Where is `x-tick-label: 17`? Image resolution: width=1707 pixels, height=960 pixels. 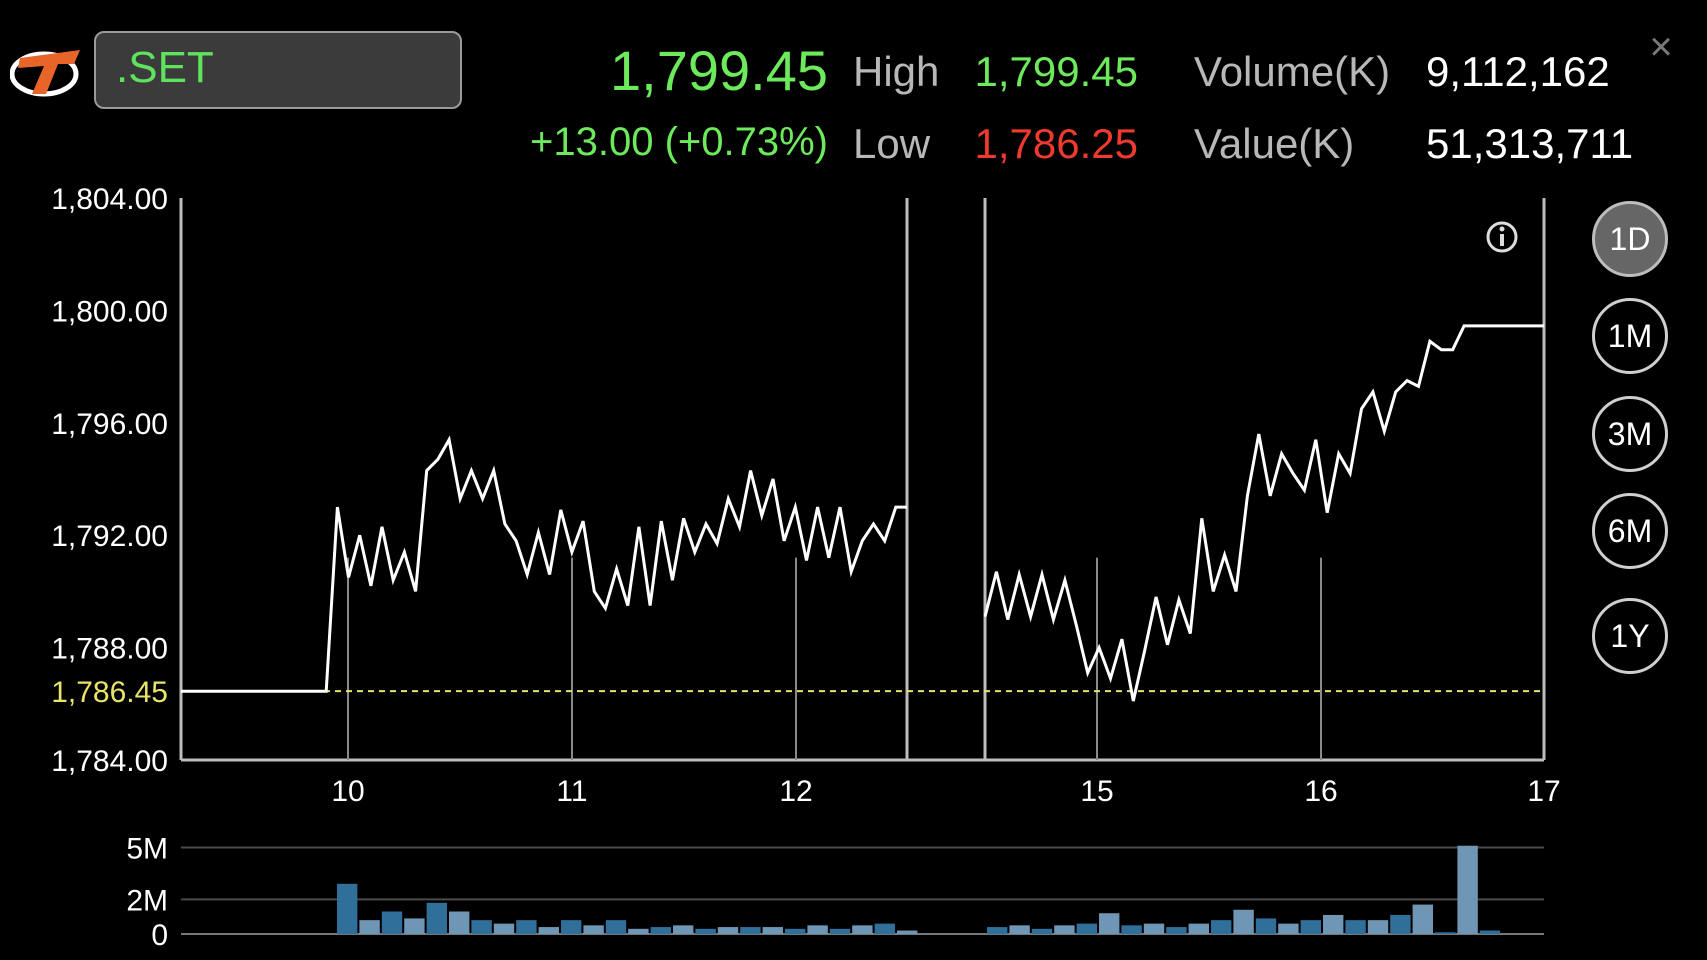
x-tick-label: 17 is located at coordinates (1543, 791).